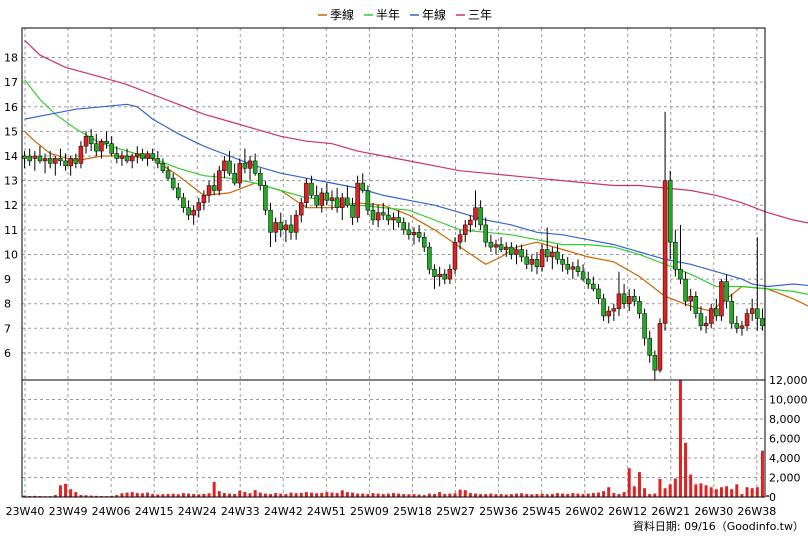 The image size is (808, 540). I want to click on legend-label-halfyear: 半年, so click(388, 15).